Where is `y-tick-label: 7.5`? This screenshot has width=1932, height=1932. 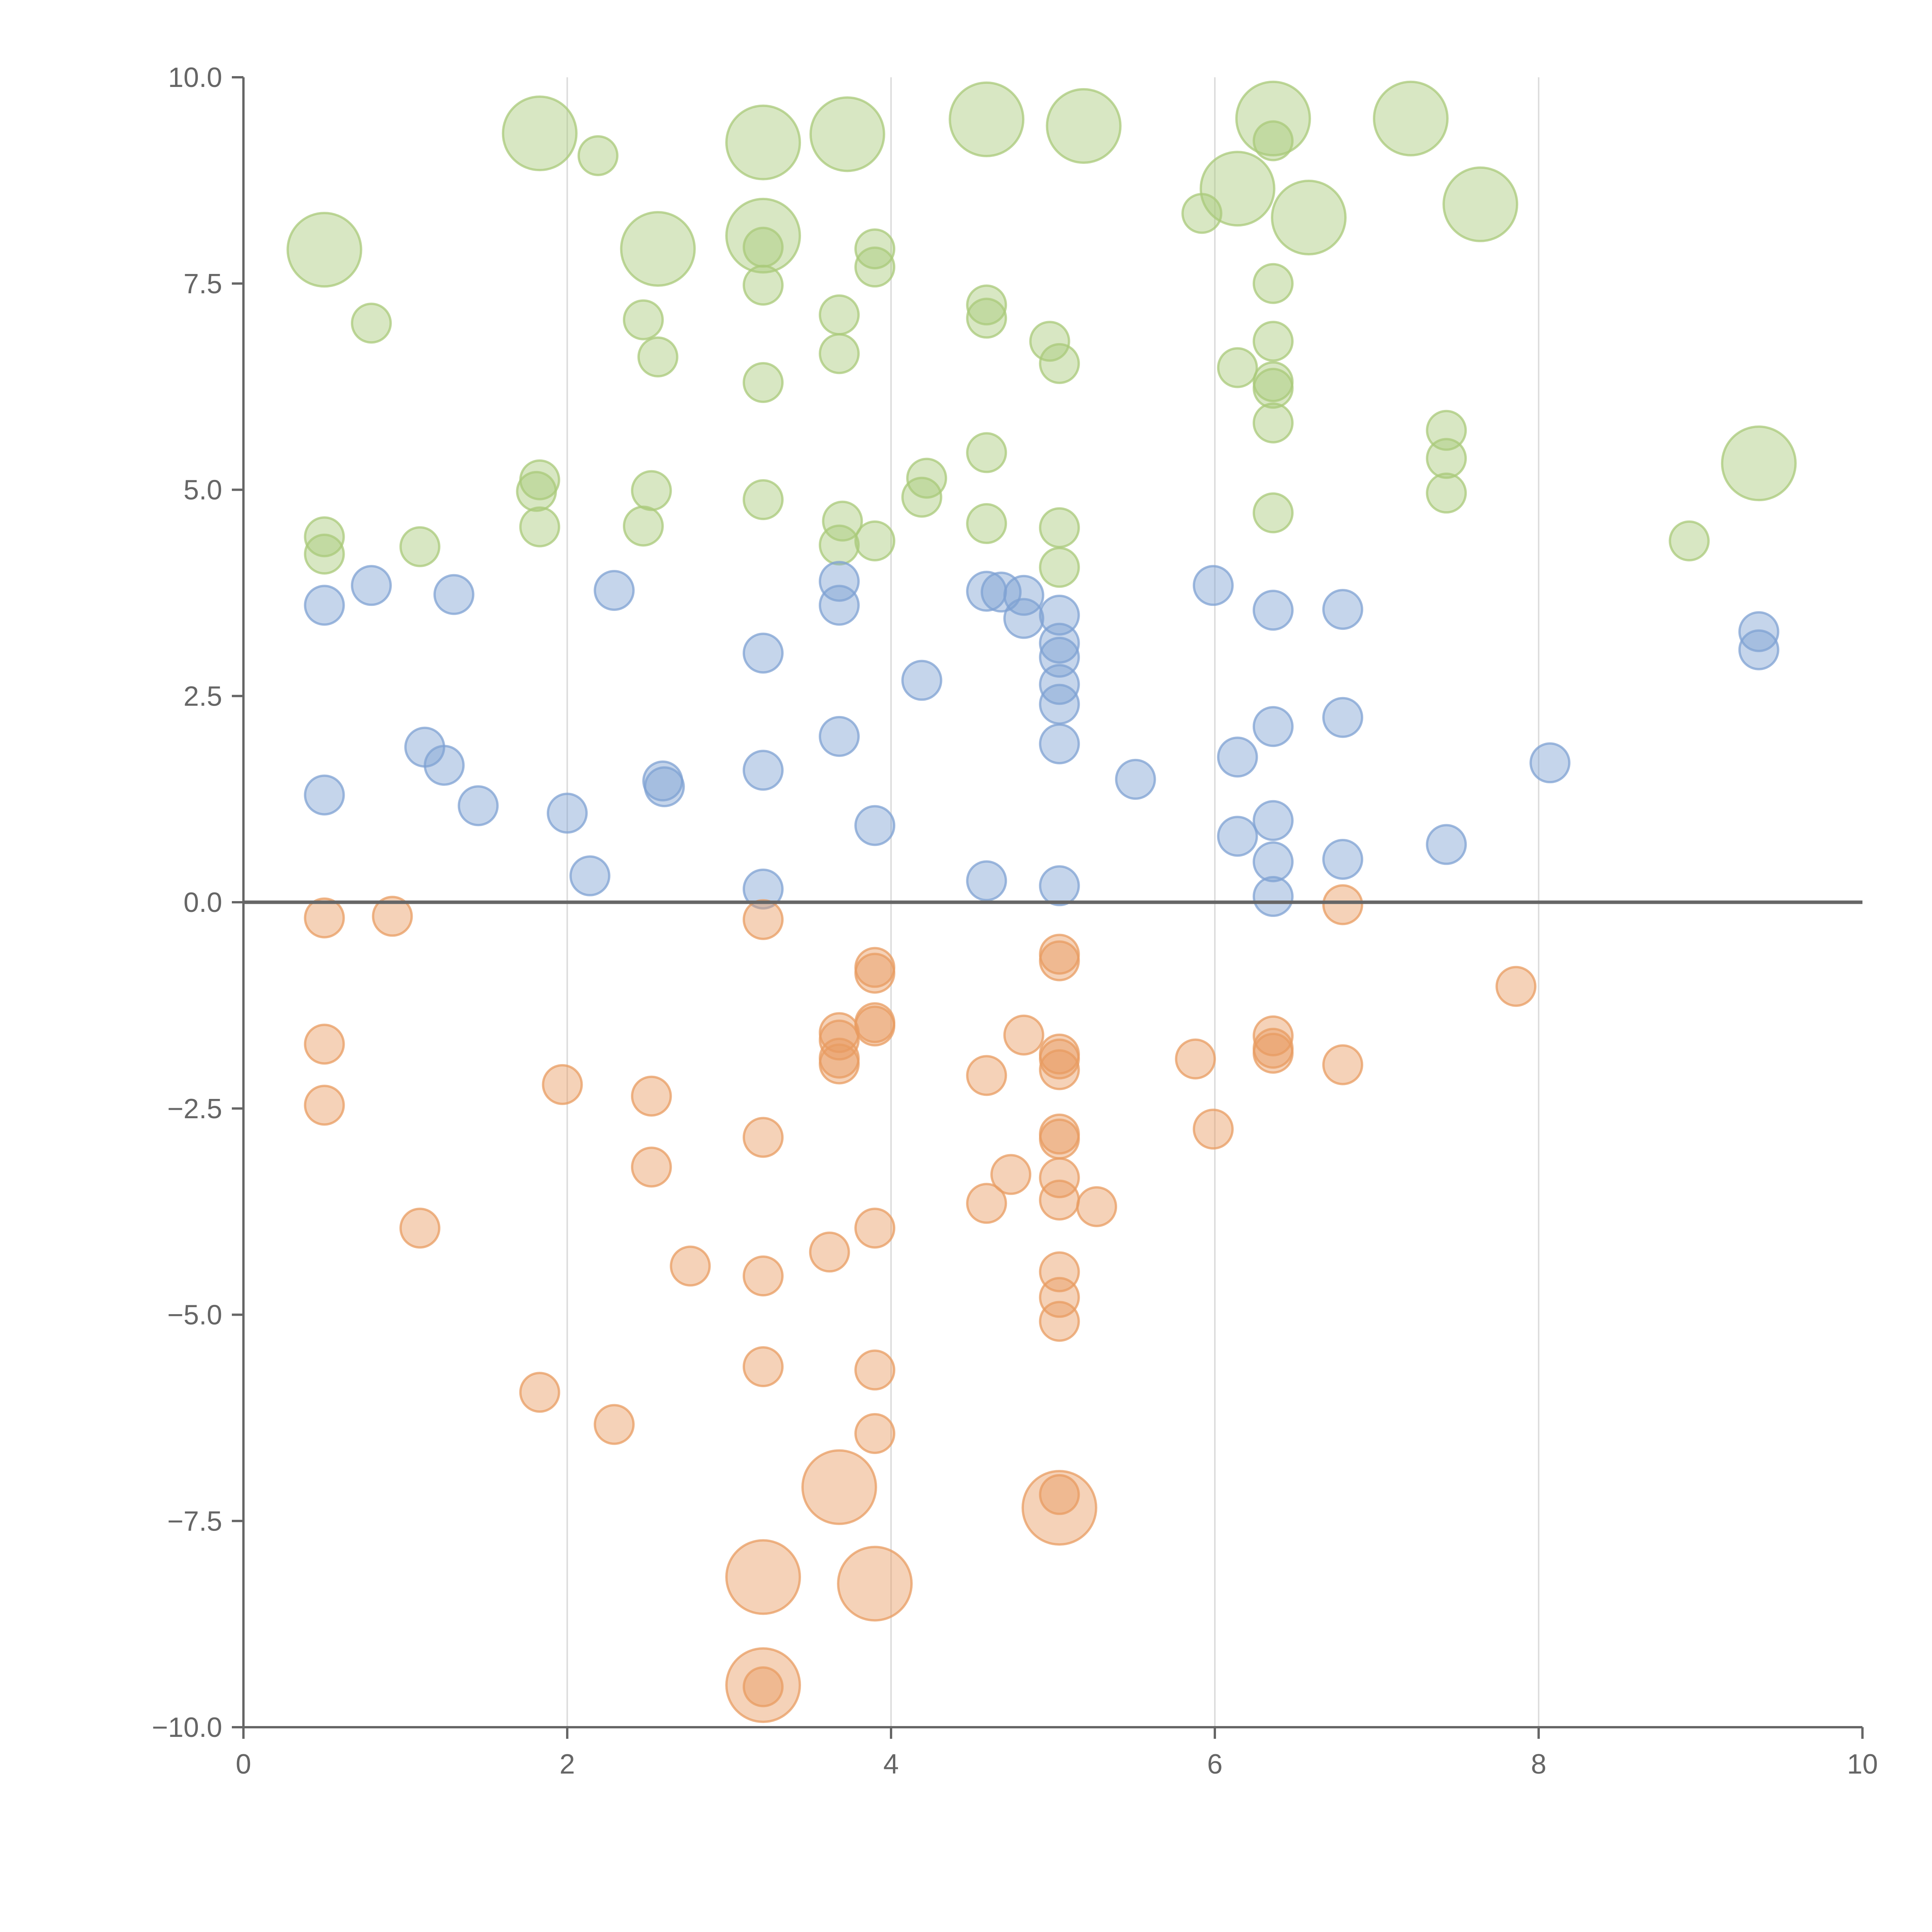 y-tick-label: 7.5 is located at coordinates (203, 284).